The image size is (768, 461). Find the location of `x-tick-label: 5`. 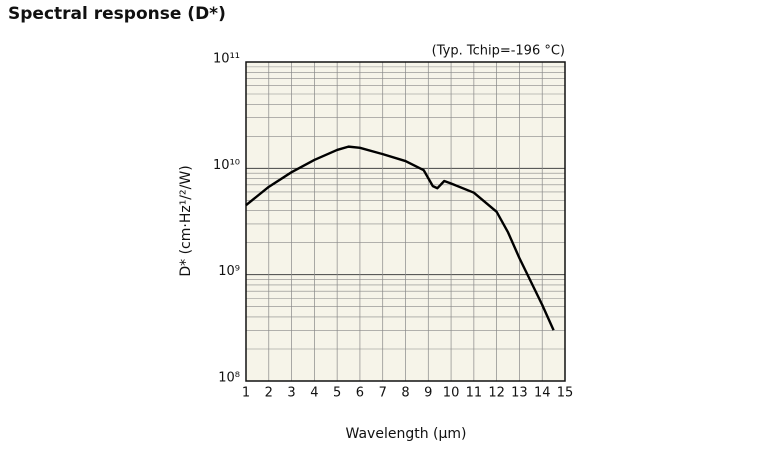

x-tick-label: 5 is located at coordinates (337, 393).